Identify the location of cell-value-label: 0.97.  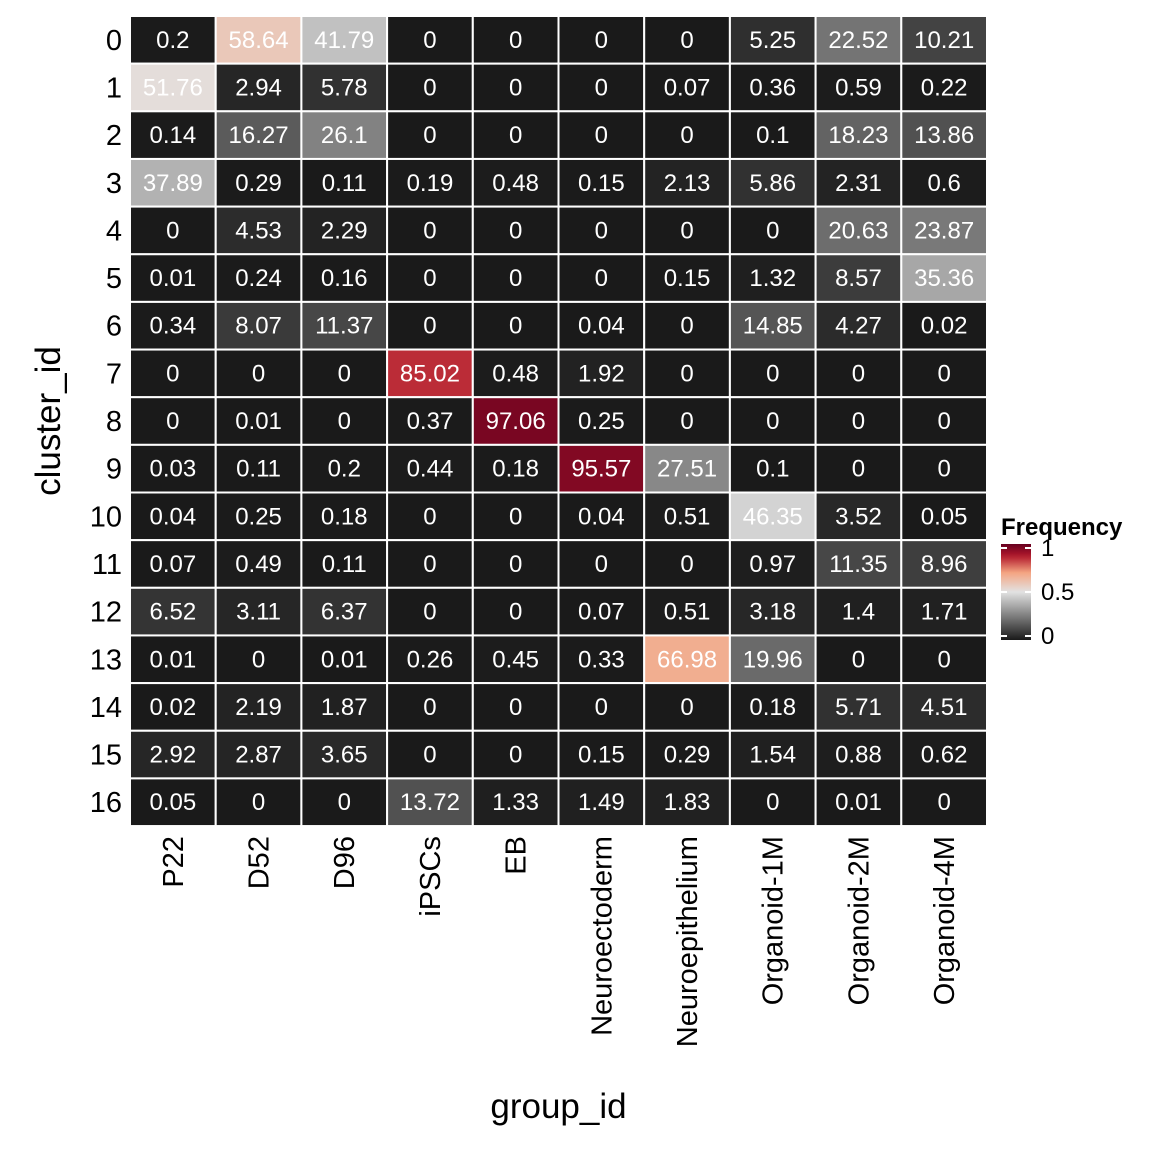
(772, 564).